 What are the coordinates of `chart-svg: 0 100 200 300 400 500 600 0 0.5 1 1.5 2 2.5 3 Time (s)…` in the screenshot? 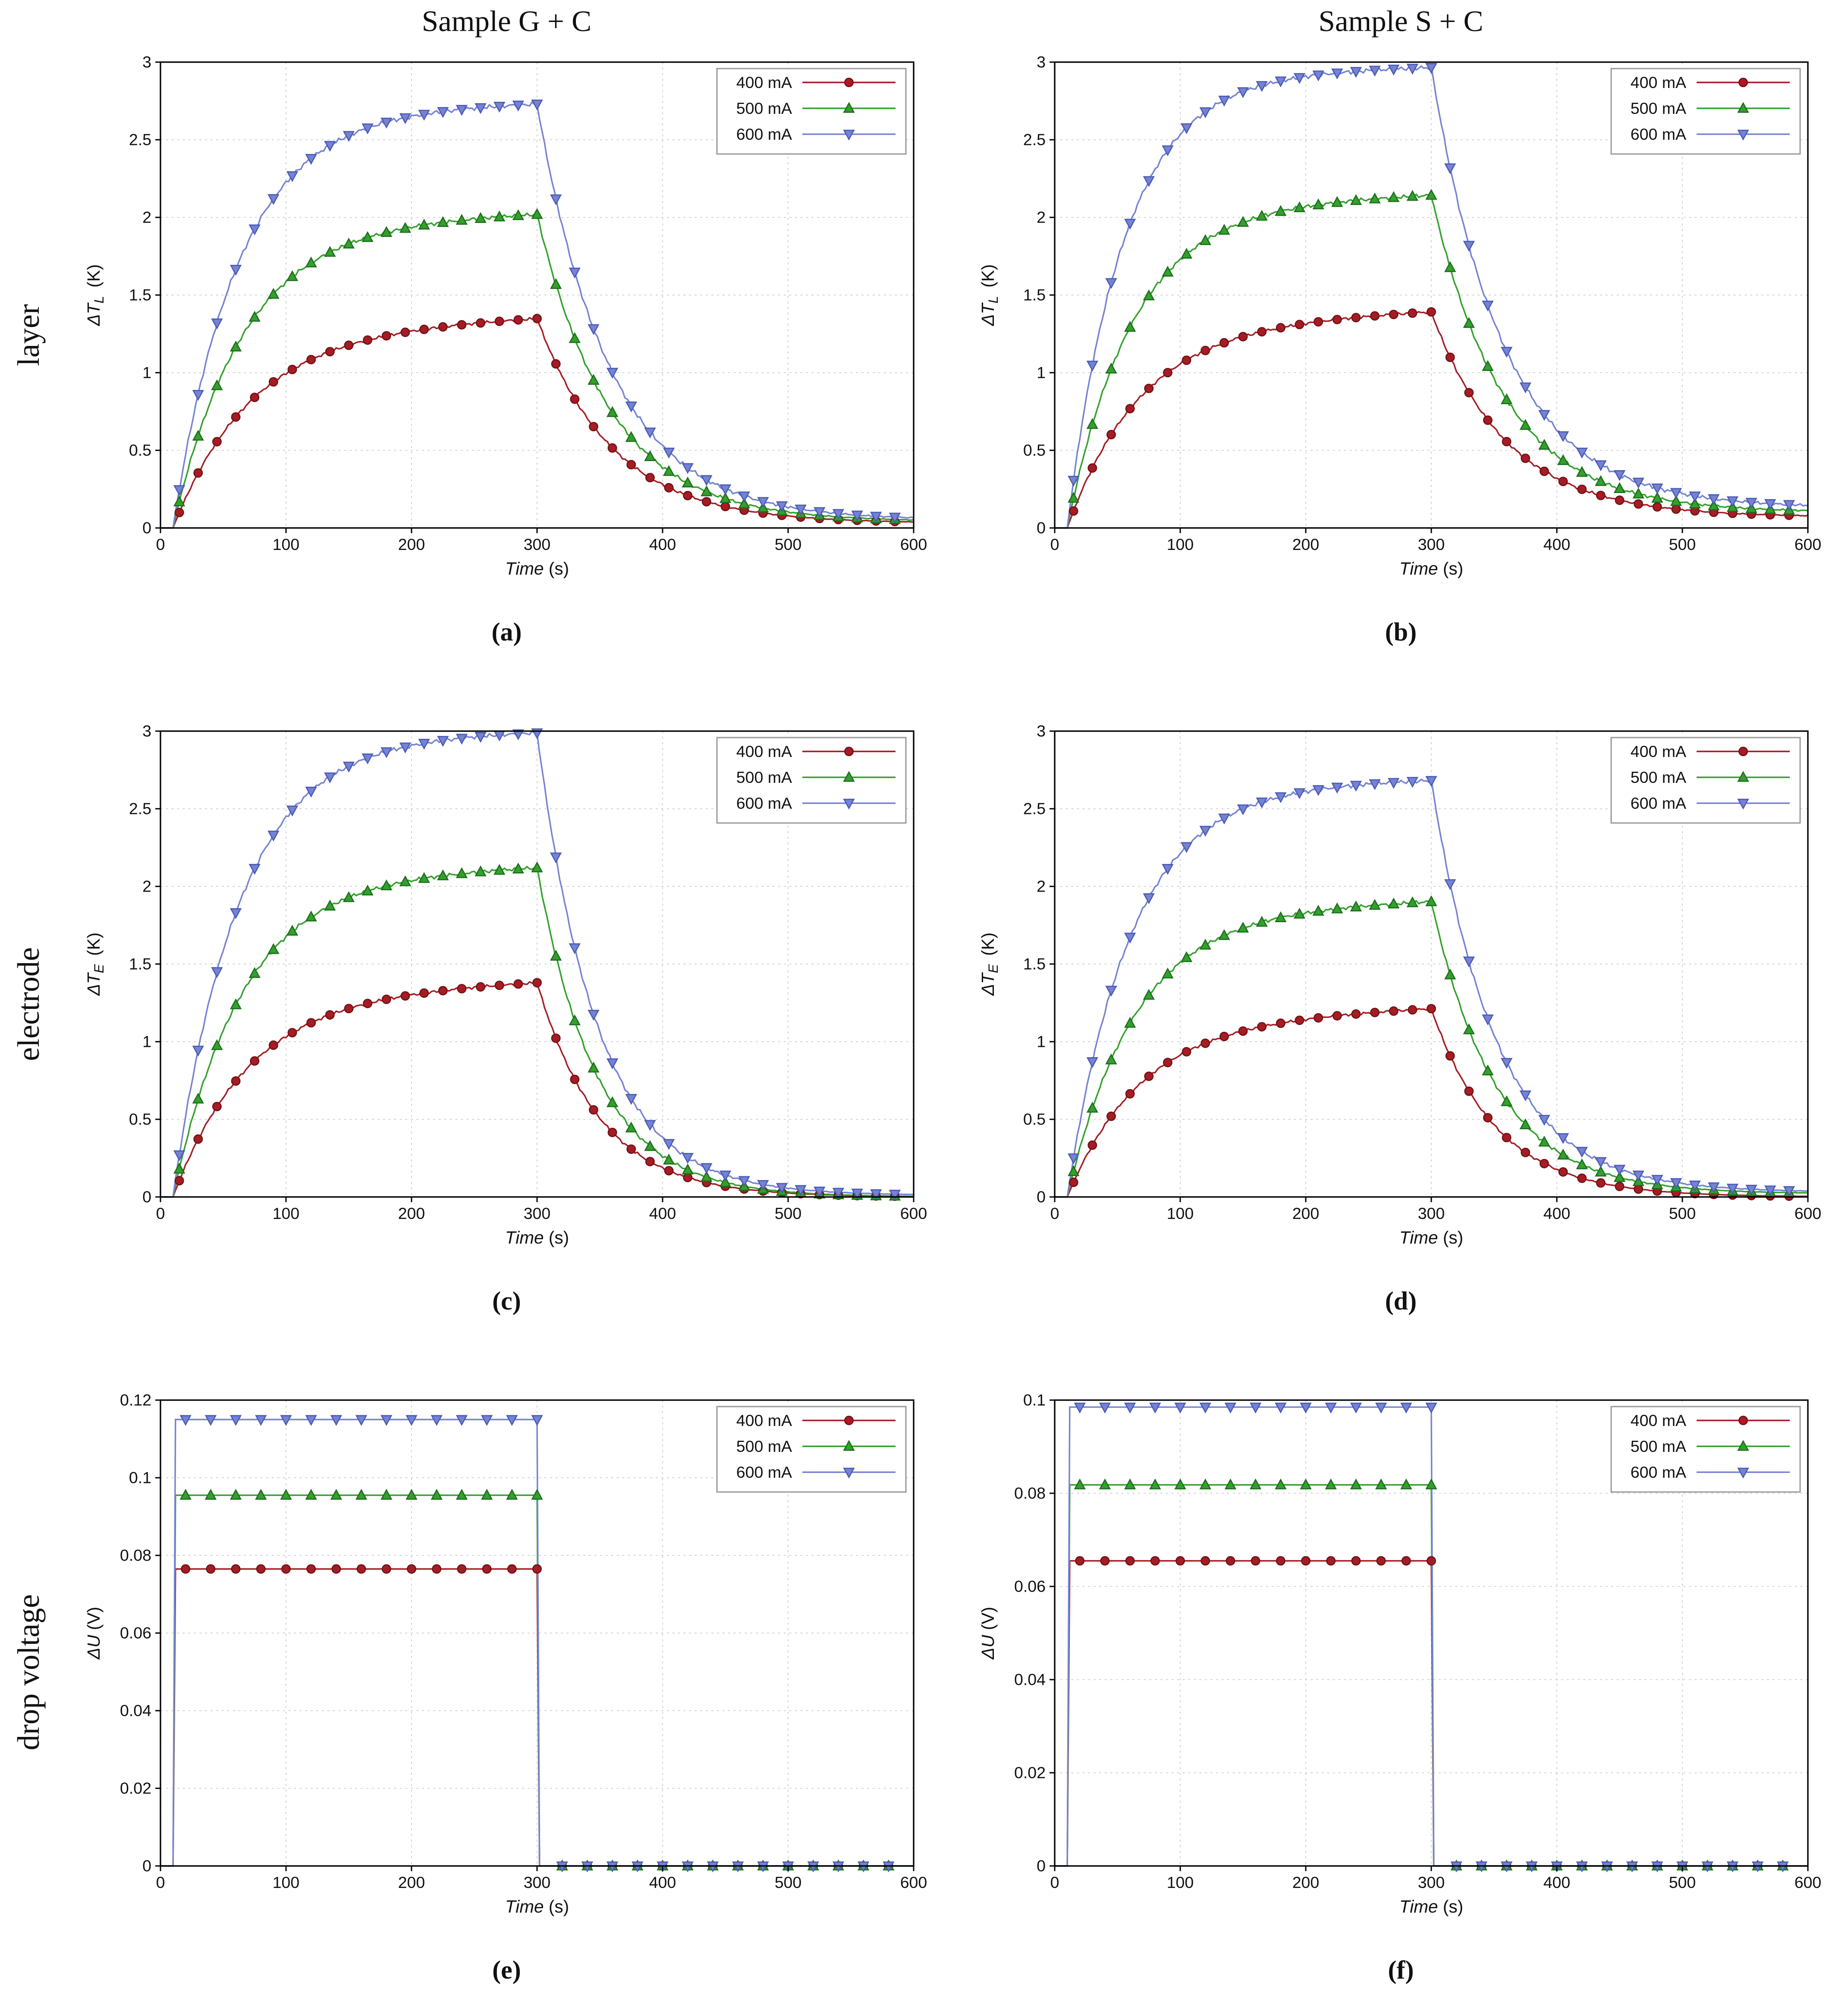 It's located at (505, 315).